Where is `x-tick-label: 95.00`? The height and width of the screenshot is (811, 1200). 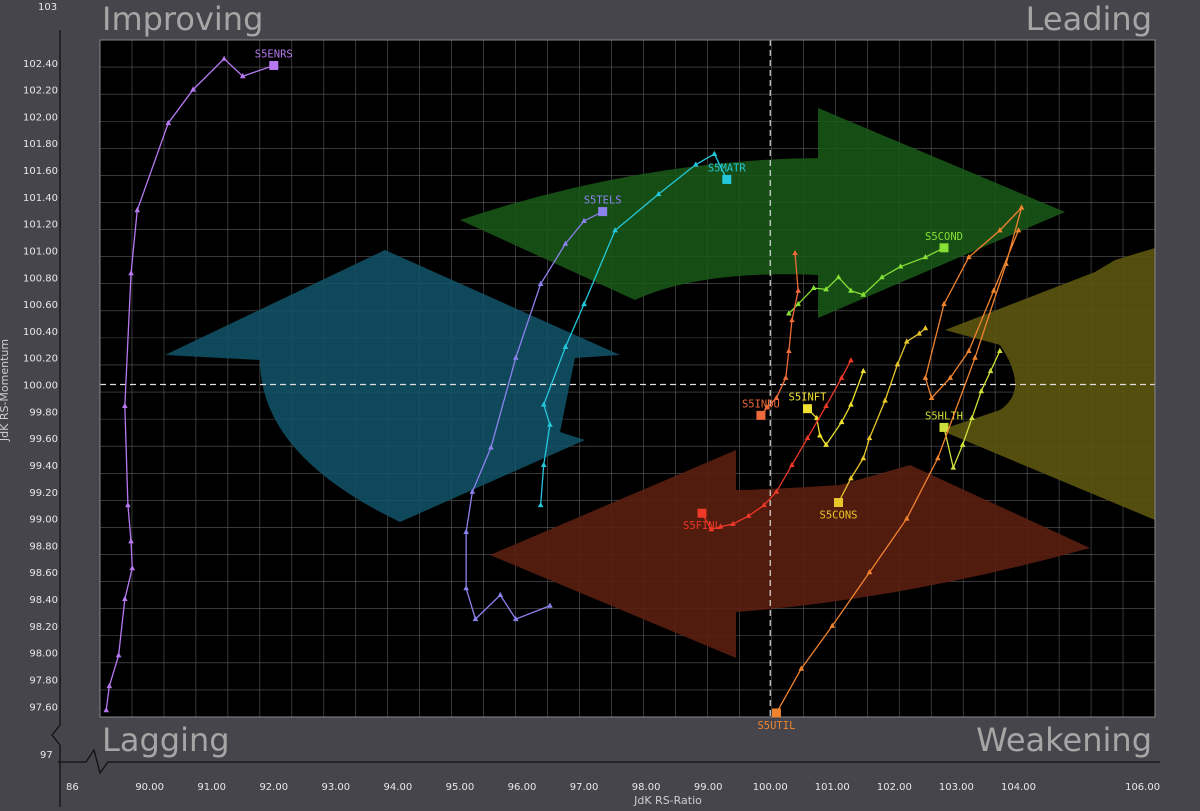 x-tick-label: 95.00 is located at coordinates (460, 787).